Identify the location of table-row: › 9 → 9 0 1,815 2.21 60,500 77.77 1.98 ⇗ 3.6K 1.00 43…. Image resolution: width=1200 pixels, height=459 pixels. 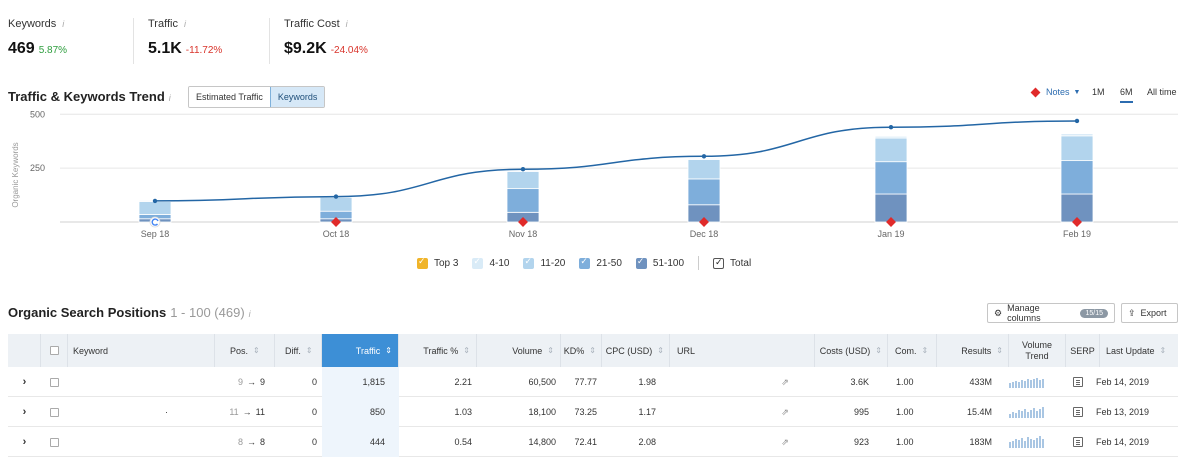
(593, 382).